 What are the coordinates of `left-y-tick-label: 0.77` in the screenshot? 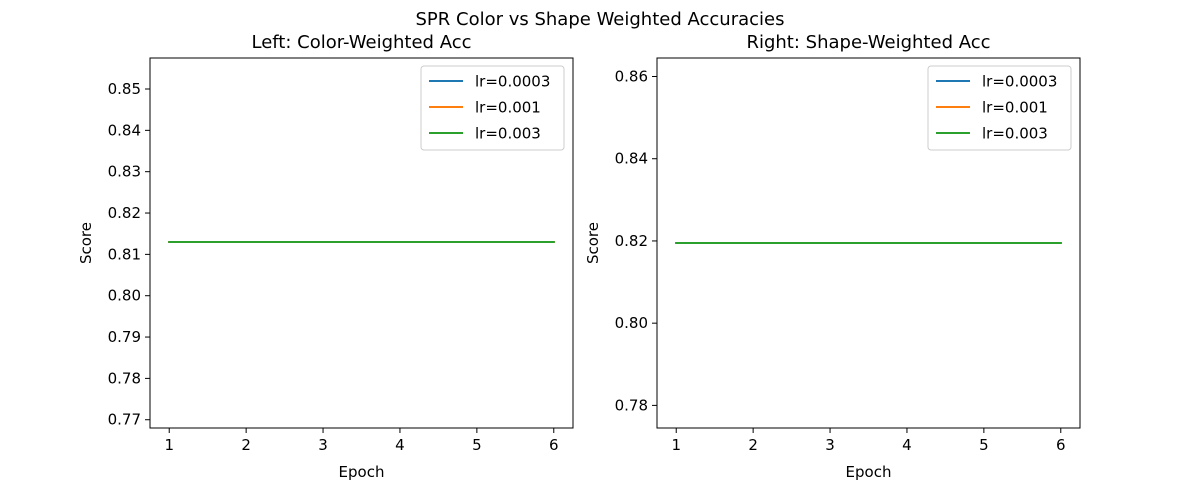 It's located at (124, 420).